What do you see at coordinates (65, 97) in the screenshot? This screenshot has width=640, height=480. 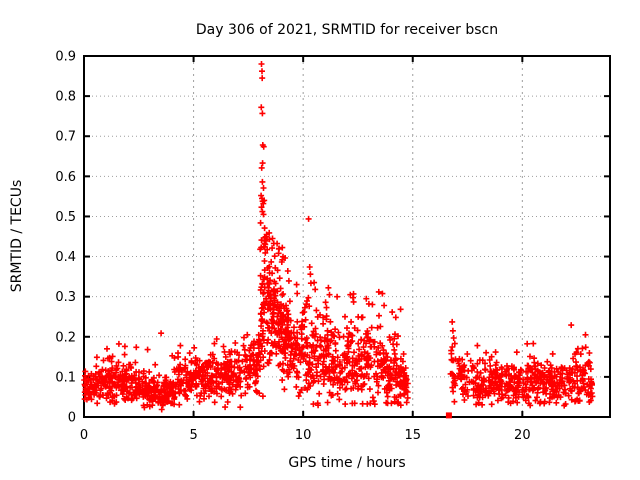 I see `y-tick-label: 0.8` at bounding box center [65, 97].